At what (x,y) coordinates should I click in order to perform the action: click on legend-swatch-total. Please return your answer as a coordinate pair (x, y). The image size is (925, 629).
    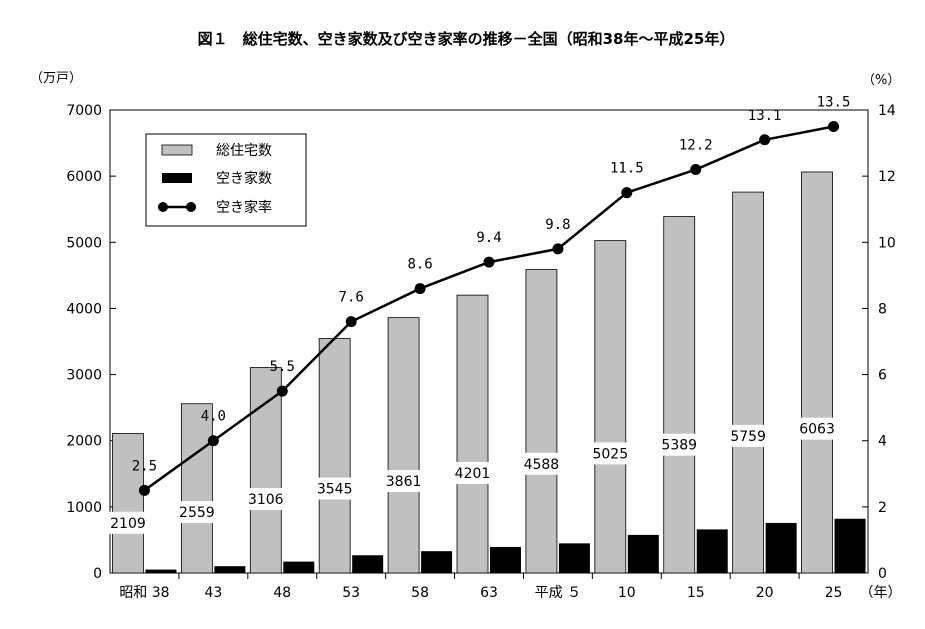
    Looking at the image, I should click on (177, 150).